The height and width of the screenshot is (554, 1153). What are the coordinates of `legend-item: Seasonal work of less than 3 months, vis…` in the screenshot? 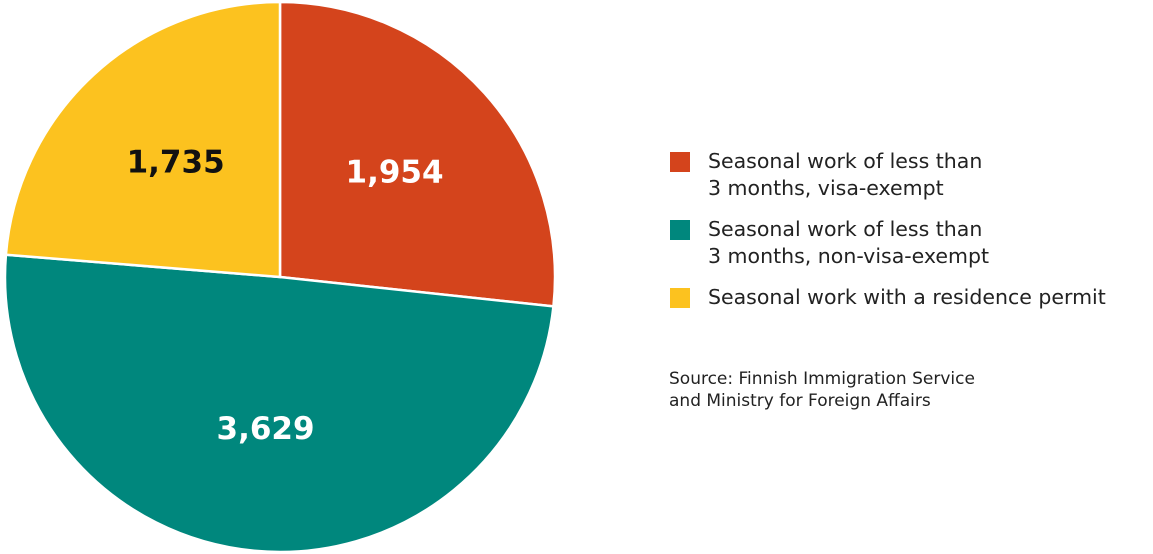 It's located at (888, 175).